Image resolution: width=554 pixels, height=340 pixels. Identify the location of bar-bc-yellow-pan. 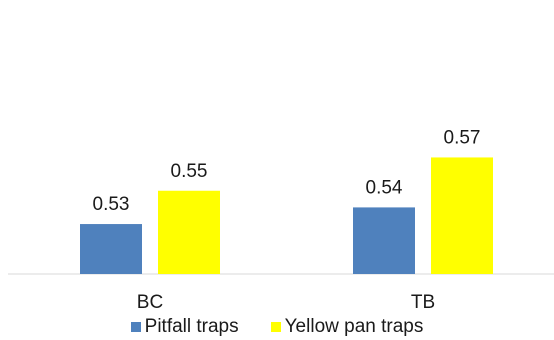
(189, 232).